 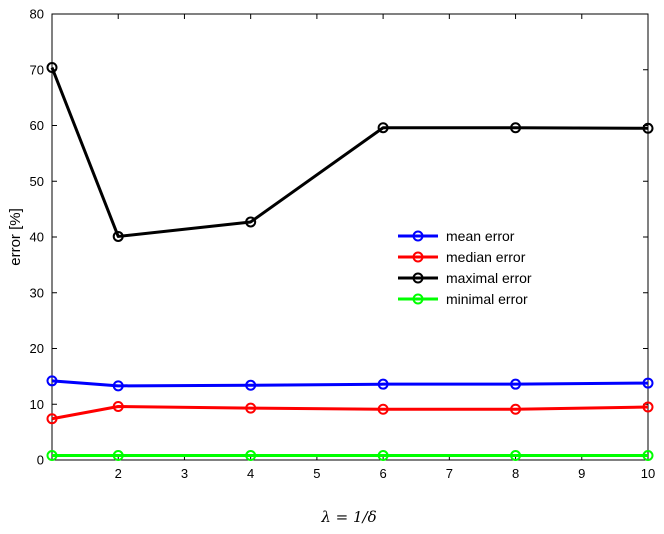 I want to click on legend-label: median error, so click(x=486, y=257).